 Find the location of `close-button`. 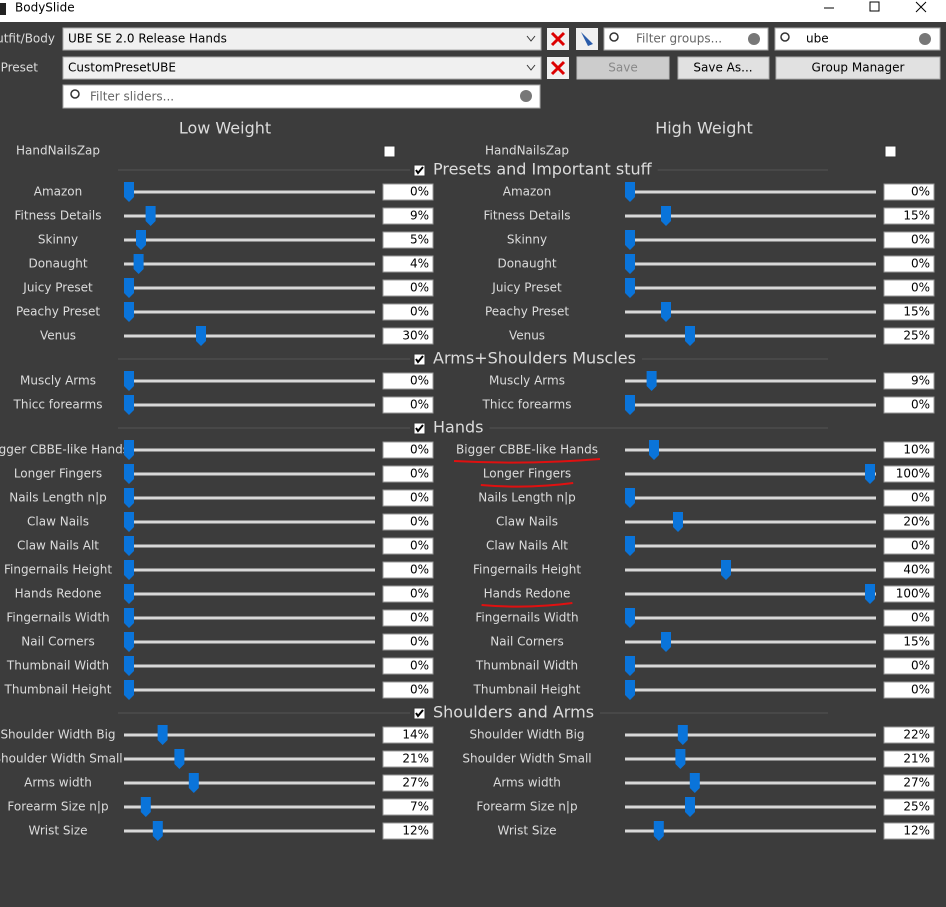

close-button is located at coordinates (921, 7).